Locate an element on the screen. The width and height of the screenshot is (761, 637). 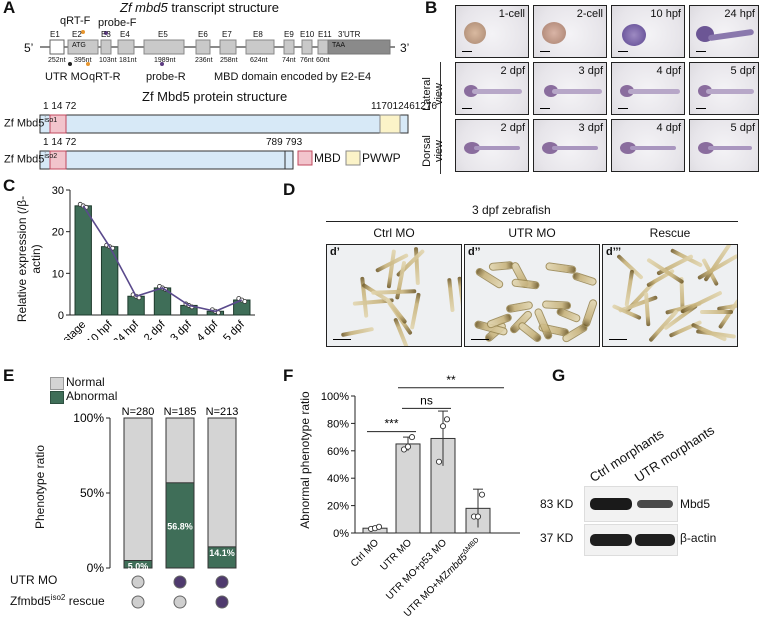
iso2-numbers: 1 14 72 is located at coordinates (60, 142).